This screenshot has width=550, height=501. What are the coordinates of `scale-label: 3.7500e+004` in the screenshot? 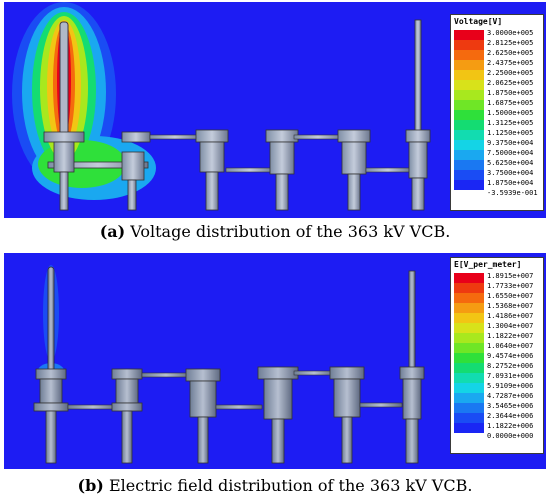 It's located at (510, 173).